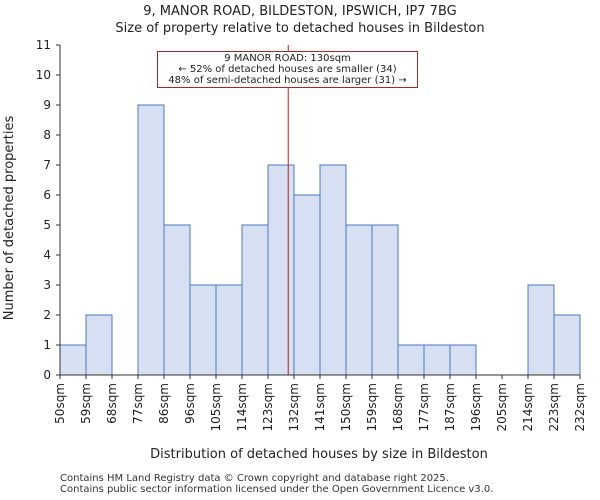 The image size is (600, 500). Describe the element at coordinates (47, 255) in the screenshot. I see `y-tick-label: 4` at that location.